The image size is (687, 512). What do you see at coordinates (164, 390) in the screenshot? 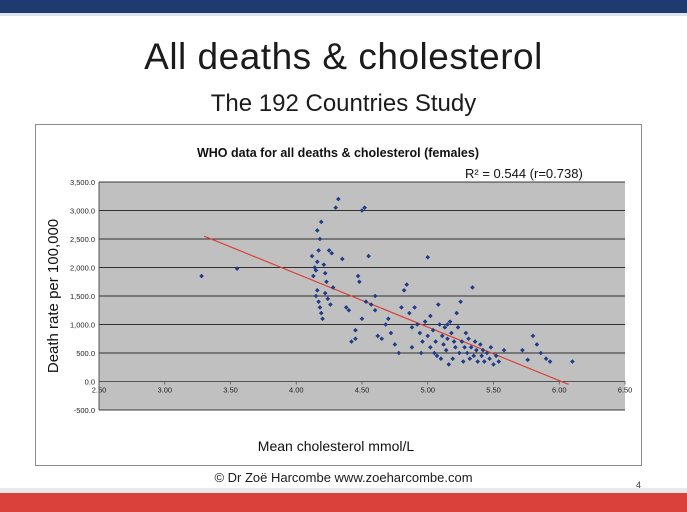
I see `x-tick-label: 3.00` at bounding box center [164, 390].